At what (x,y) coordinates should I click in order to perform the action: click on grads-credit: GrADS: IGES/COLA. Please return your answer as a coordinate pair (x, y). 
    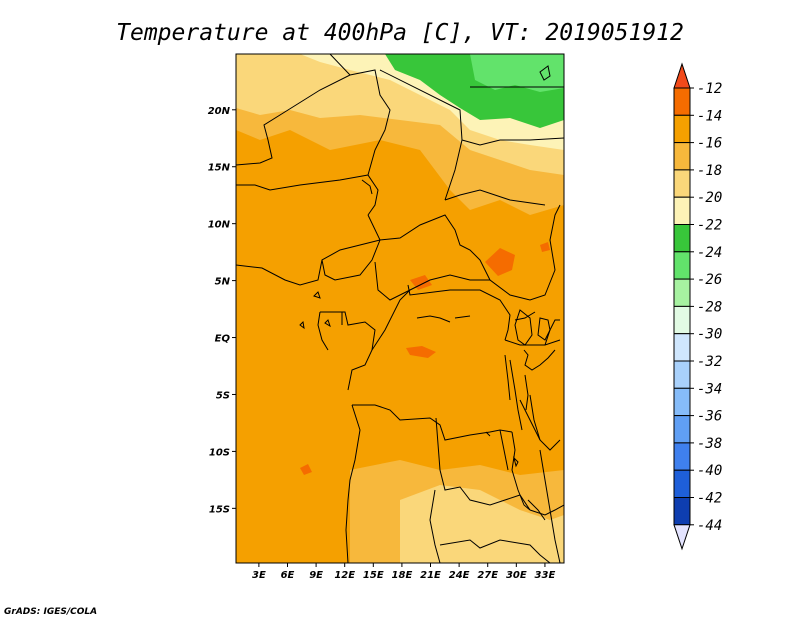
    Looking at the image, I should click on (50, 612).